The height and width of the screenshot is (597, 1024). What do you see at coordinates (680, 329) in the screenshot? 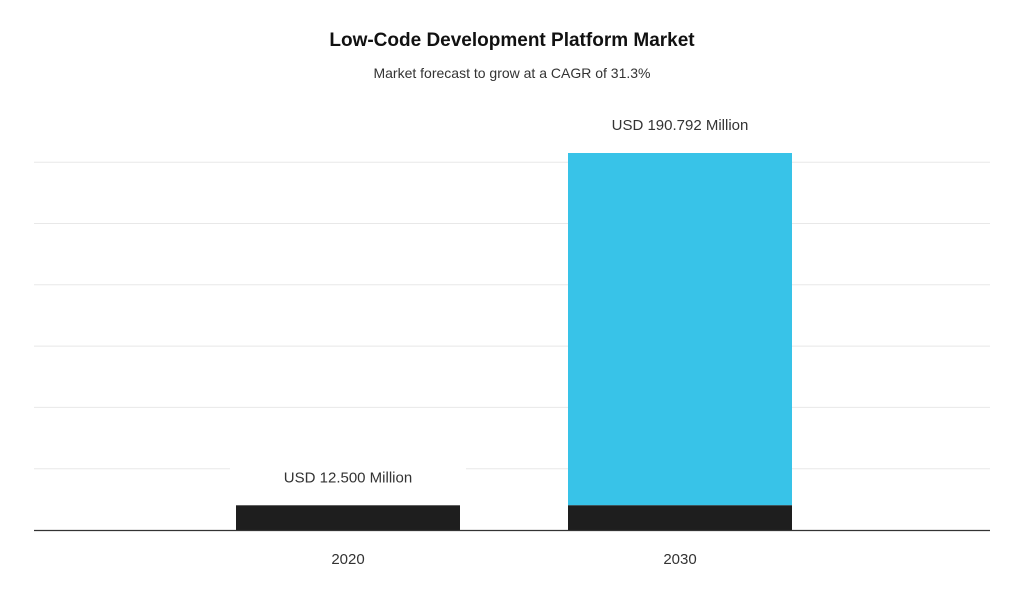
I see `bar-growth-2030` at bounding box center [680, 329].